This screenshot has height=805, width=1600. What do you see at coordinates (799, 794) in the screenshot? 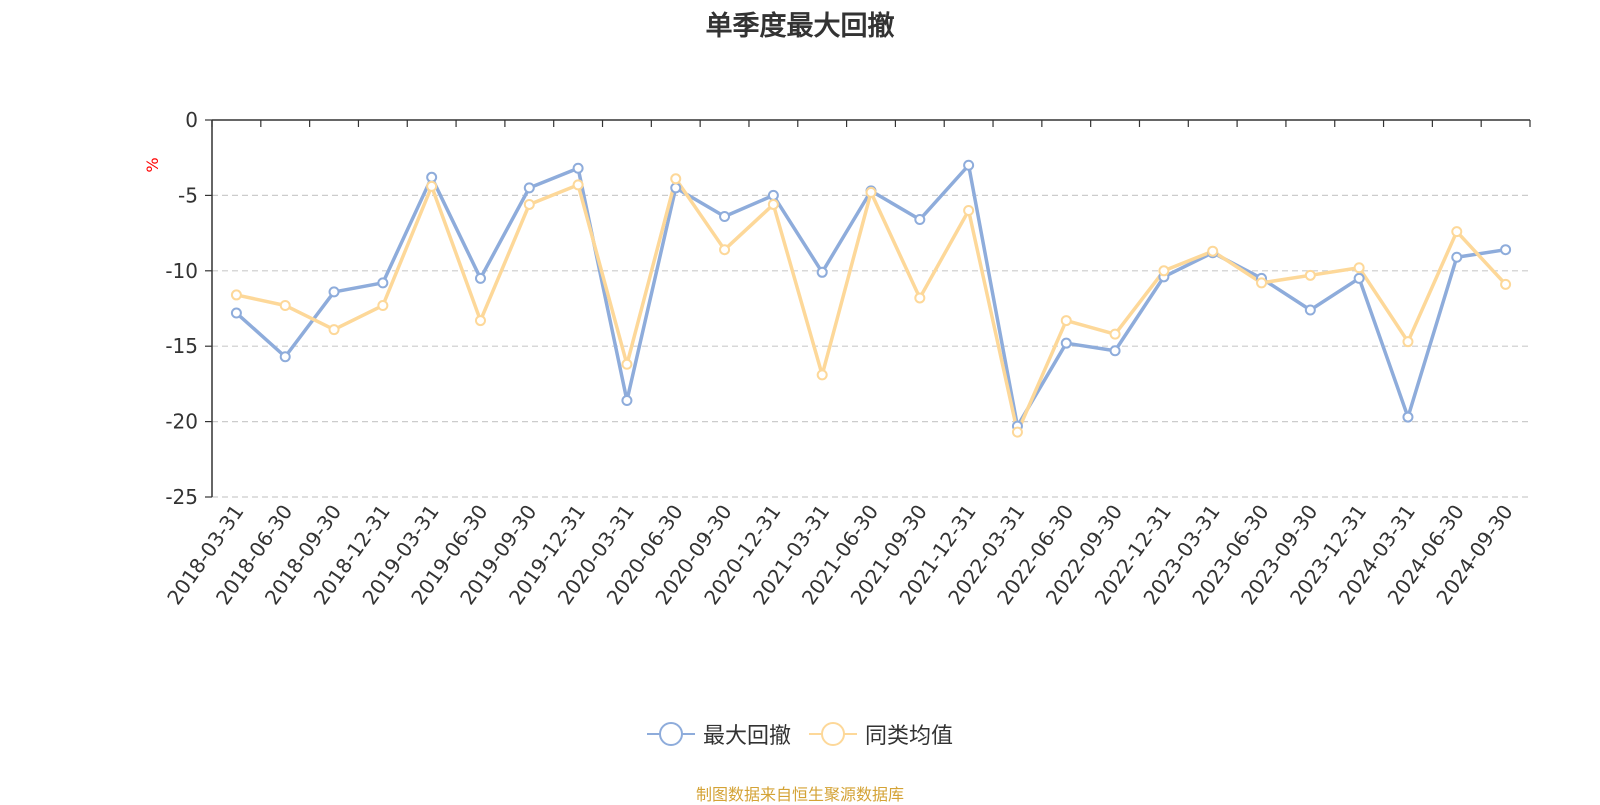
I see `data-source-note: 制图数据来自恒生聚源数据库` at bounding box center [799, 794].